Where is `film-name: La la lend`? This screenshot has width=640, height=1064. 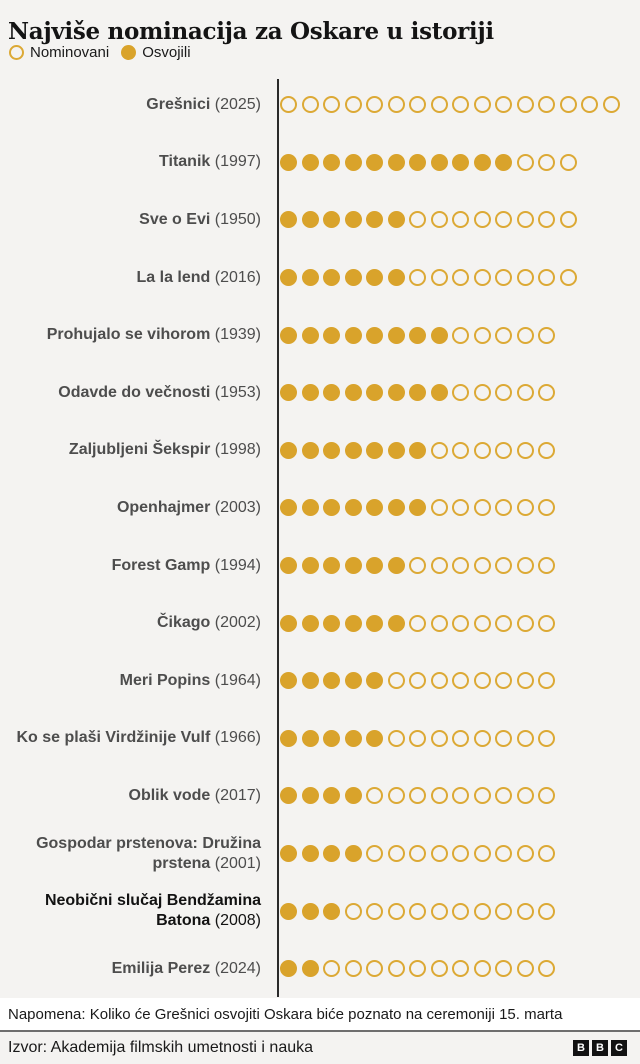 film-name: La la lend is located at coordinates (173, 277).